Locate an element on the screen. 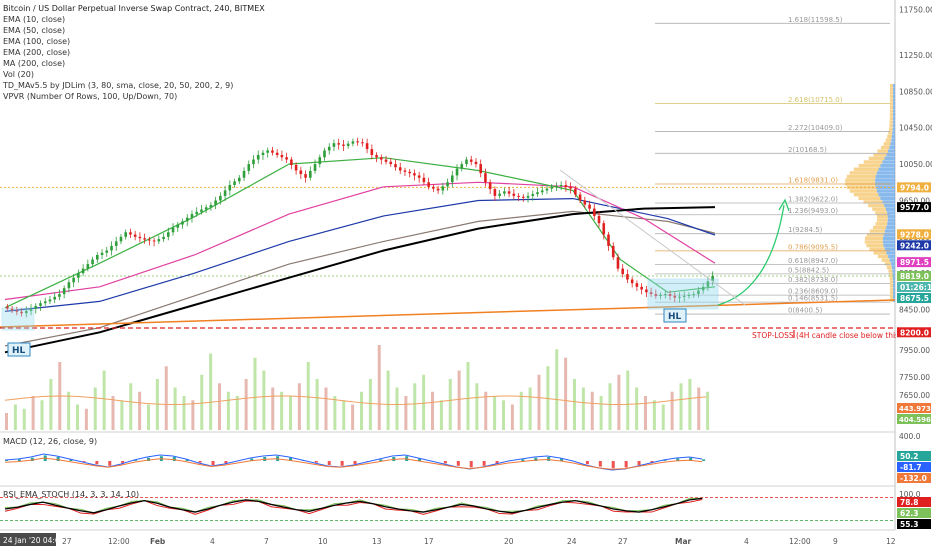 Image resolution: width=932 pixels, height=550 pixels. time-tick-label: 27 is located at coordinates (67, 541).